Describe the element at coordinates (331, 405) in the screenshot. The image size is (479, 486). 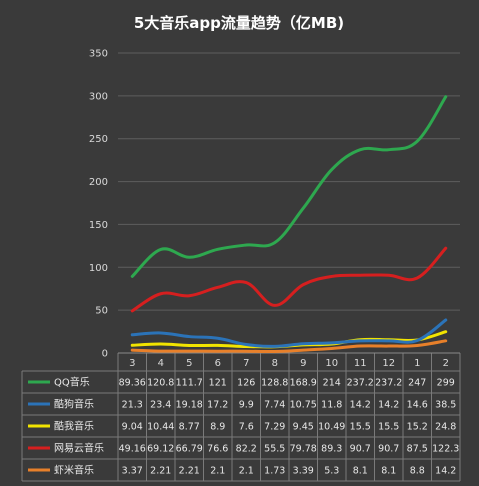
I see `data-table-cell: 11.8` at that location.